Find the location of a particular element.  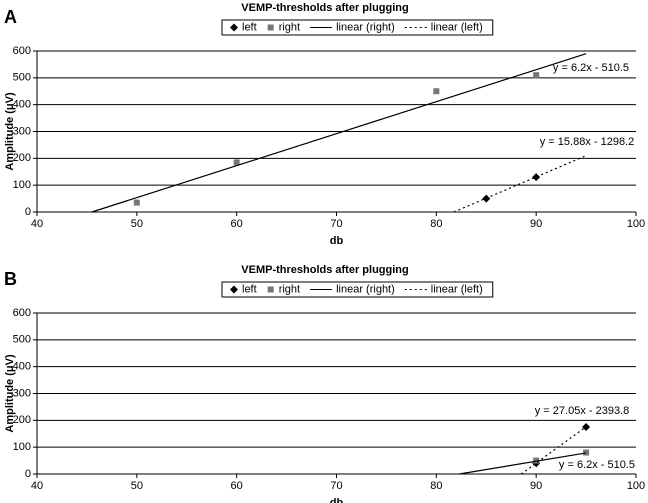

panel-label: A is located at coordinates (10, 17).